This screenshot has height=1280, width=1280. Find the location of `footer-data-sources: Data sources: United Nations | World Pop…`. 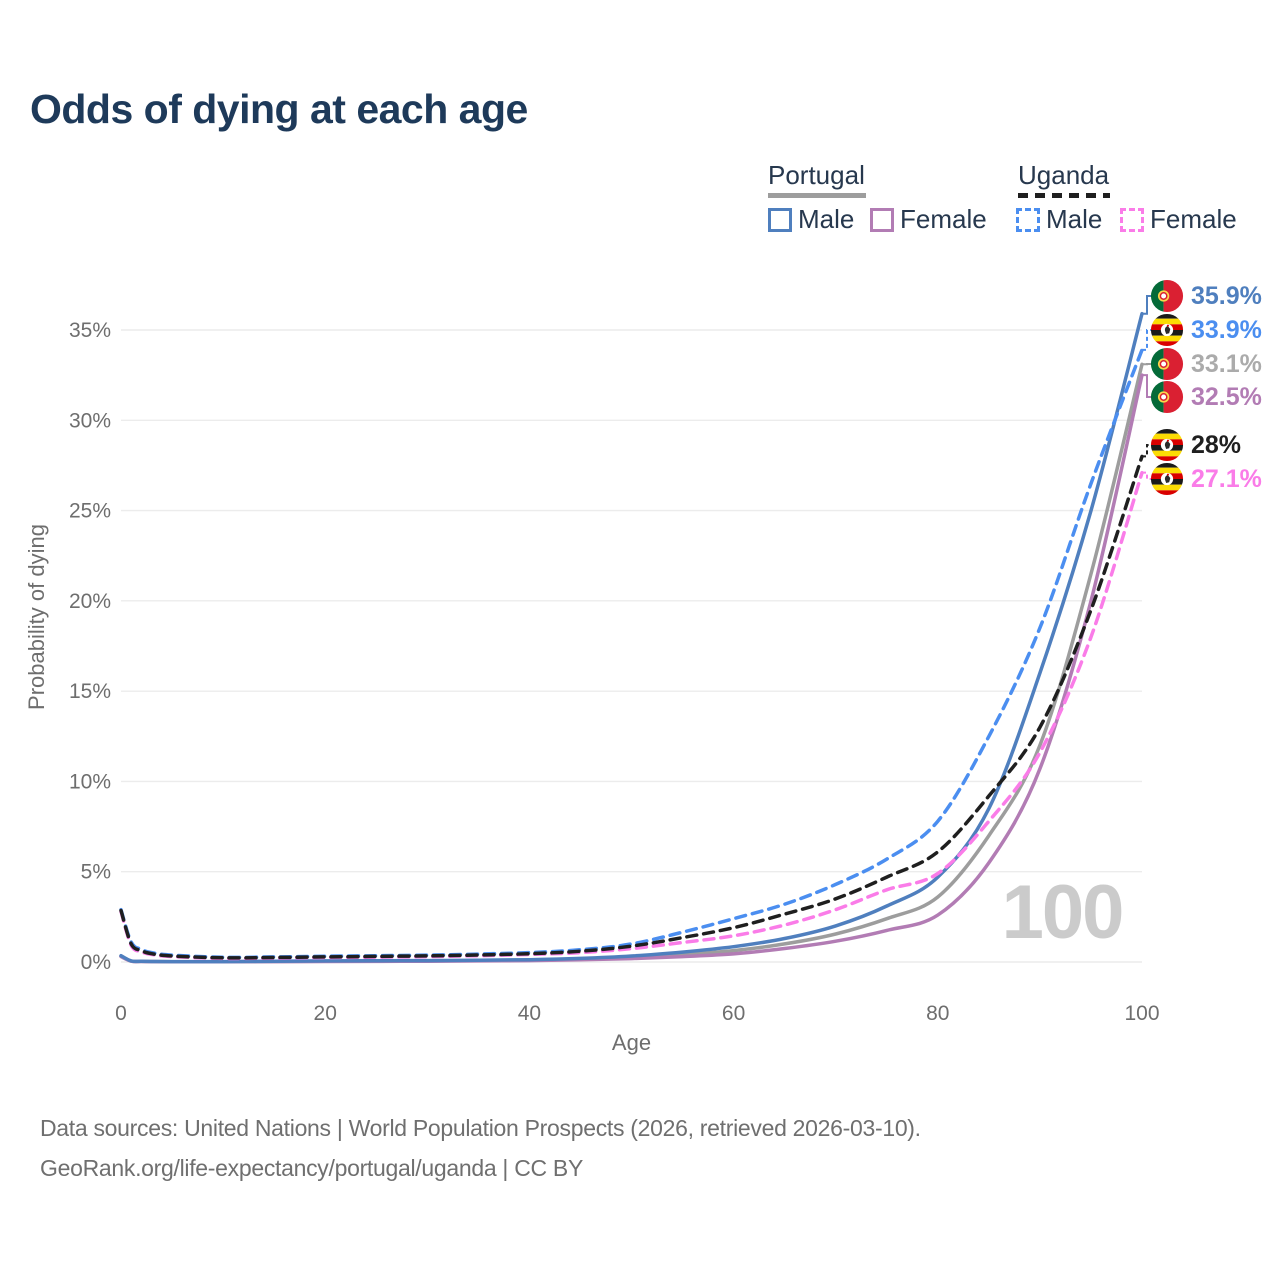

footer-data-sources: Data sources: United Nations | World Pop… is located at coordinates (480, 1128).